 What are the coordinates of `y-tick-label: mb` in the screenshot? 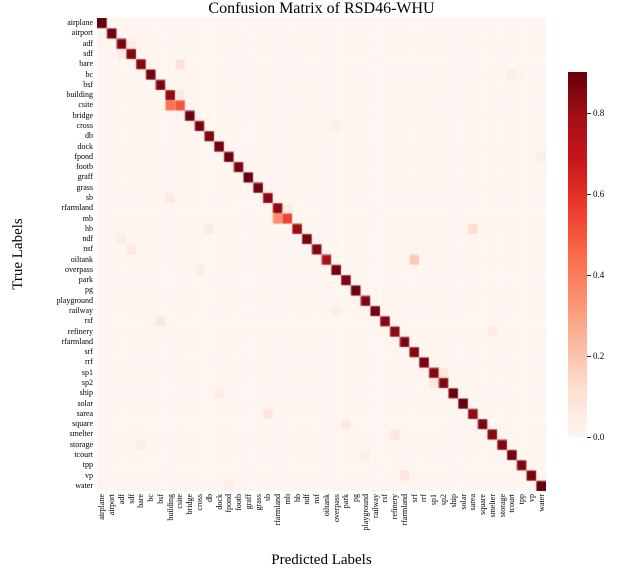 It's located at (87, 218).